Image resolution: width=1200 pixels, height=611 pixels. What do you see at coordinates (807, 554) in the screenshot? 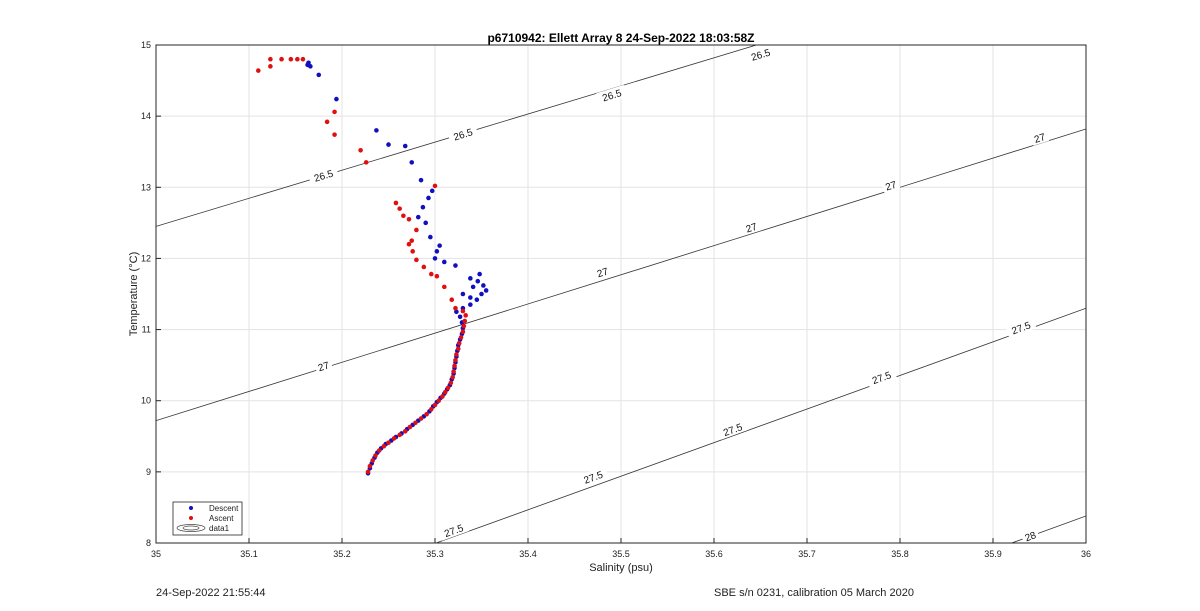
I see `x-tick-label: 35.7` at bounding box center [807, 554].